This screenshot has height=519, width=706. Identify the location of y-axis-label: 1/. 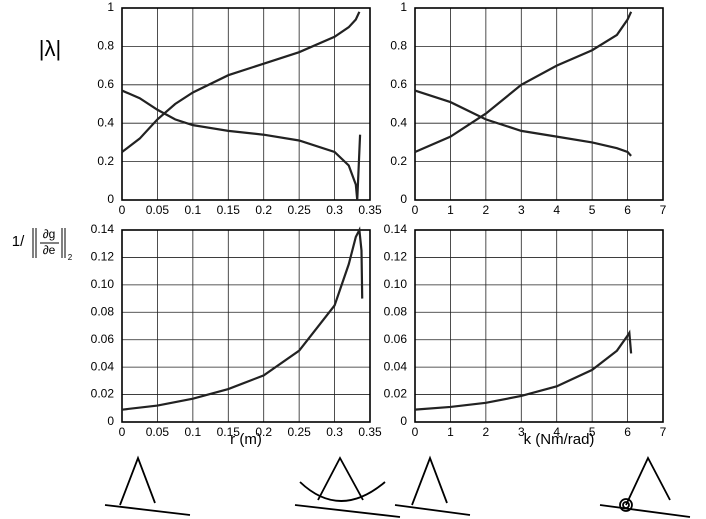
(18, 241).